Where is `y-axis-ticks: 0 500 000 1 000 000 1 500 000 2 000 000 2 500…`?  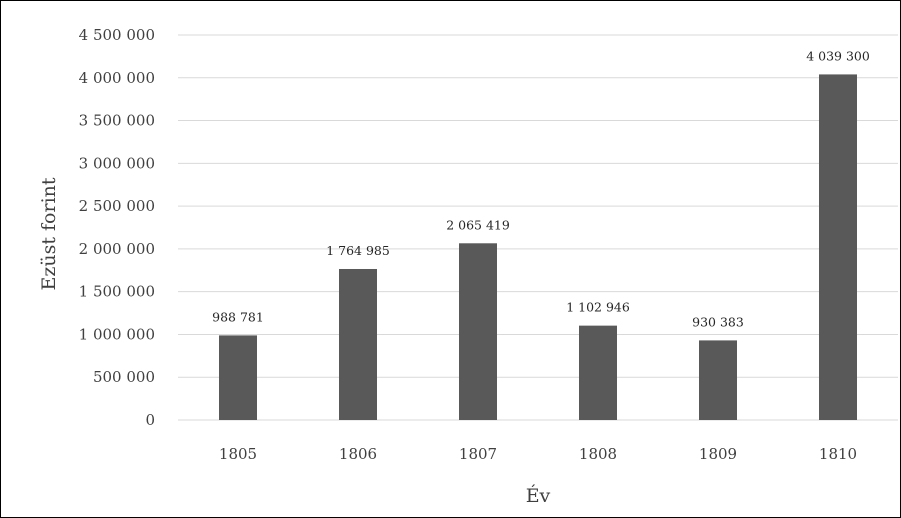
y-axis-ticks: 0 500 000 1 000 000 1 500 000 2 000 000 2 500… is located at coordinates (117, 227).